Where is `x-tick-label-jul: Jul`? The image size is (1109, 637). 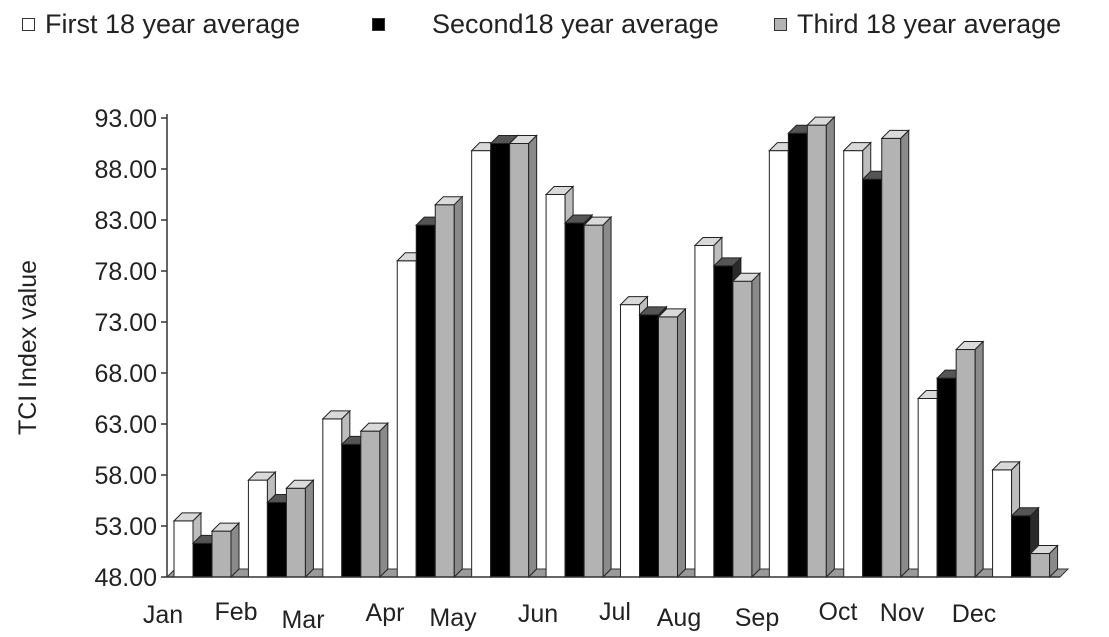
x-tick-label-jul: Jul is located at coordinates (615, 612).